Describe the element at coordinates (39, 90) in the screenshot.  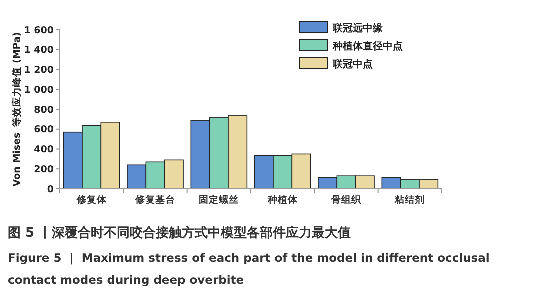
I see `y-tick-label: 1 000` at that location.